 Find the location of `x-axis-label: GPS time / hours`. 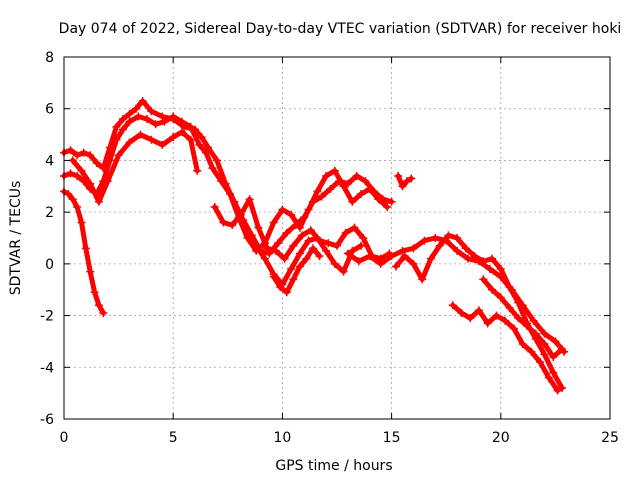

x-axis-label: GPS time / hours is located at coordinates (333, 466).